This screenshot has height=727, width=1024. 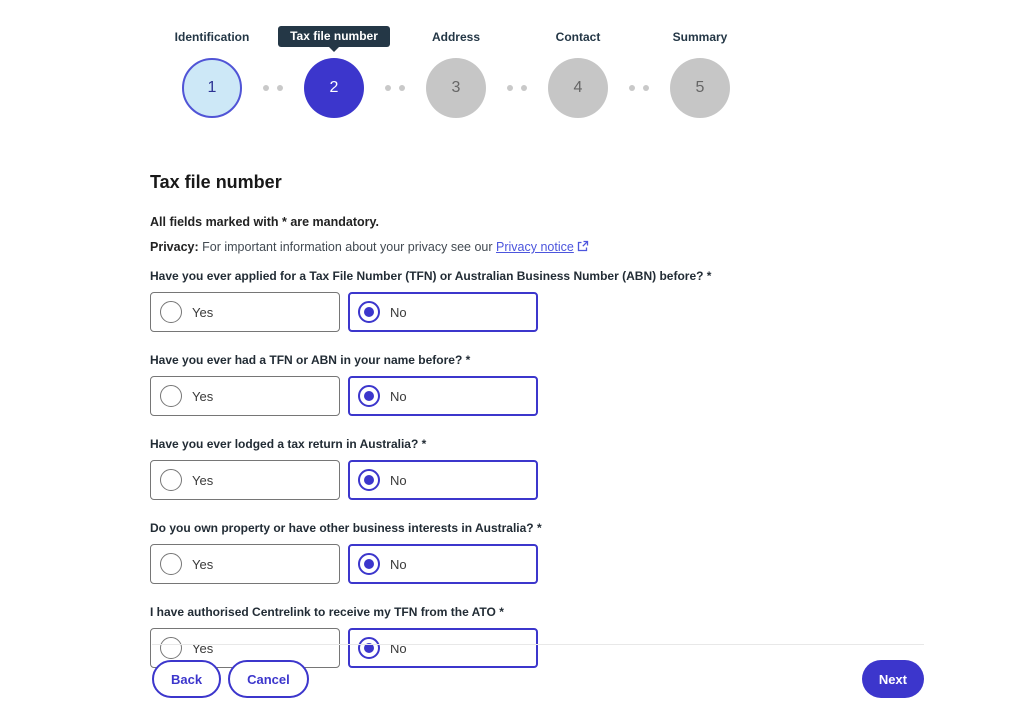 I want to click on step-label-row: Tax file number, so click(x=334, y=42).